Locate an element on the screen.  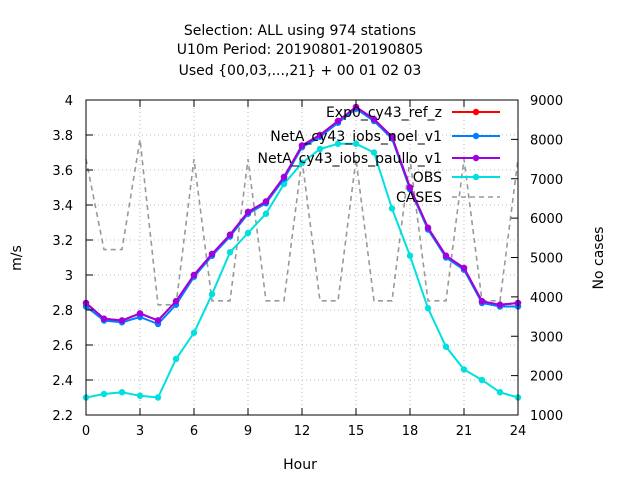
legend-item: CASES is located at coordinates (448, 198).